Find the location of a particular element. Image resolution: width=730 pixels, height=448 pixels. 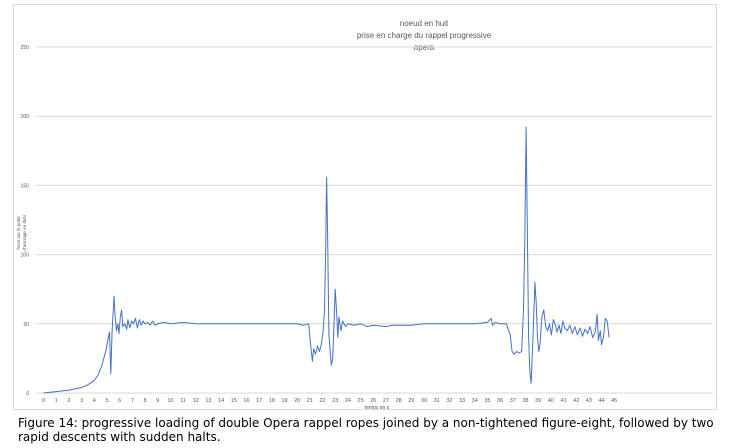

x-tick-label-21: 21 is located at coordinates (310, 401).